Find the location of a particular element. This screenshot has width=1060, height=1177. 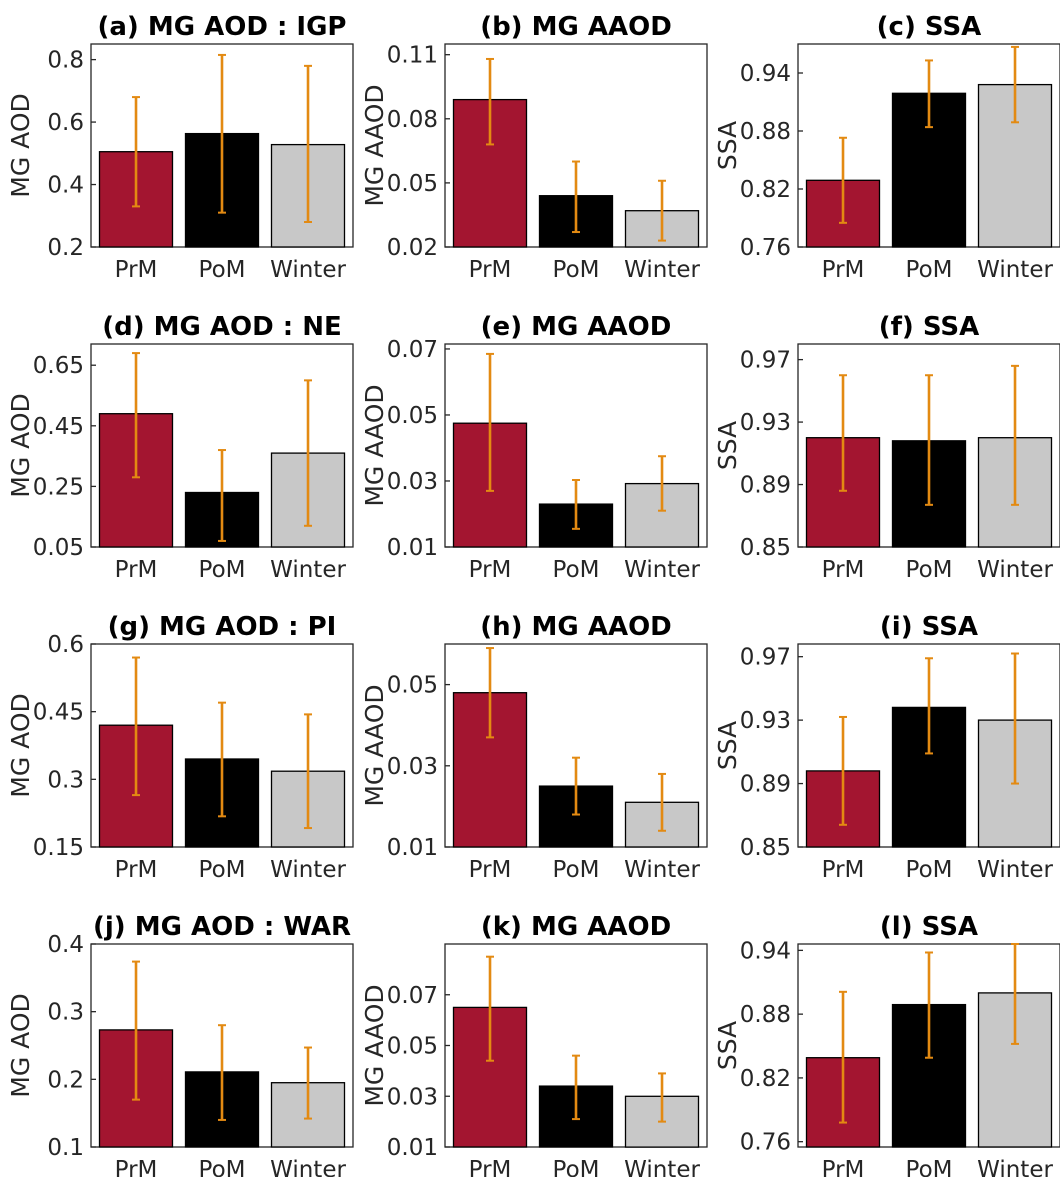

y-tick-label: 0.8 is located at coordinates (65, 61).